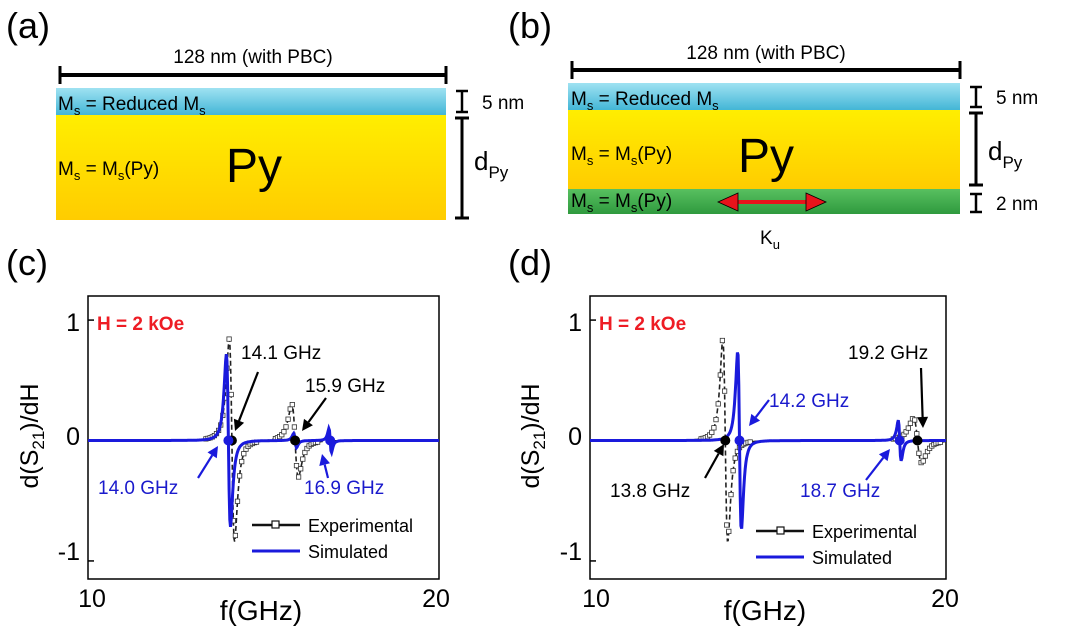 This screenshot has height=637, width=1068. What do you see at coordinates (645, 101) in the screenshot?
I see `top-layer-label-b: Ms = Reduced Ms` at bounding box center [645, 101].